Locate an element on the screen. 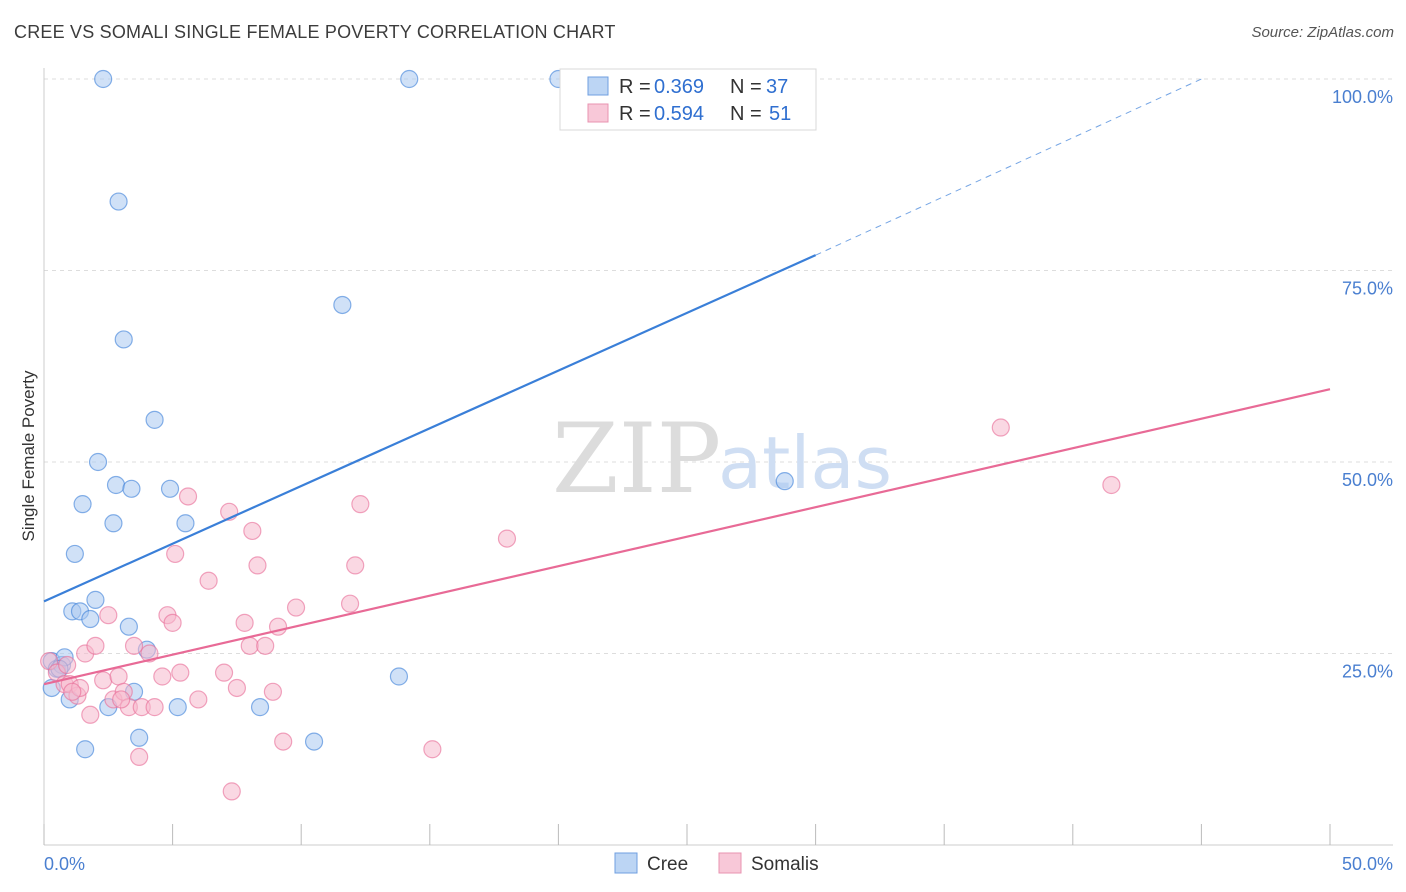  legend-somali-r-label: R = is located at coordinates (635, 114).